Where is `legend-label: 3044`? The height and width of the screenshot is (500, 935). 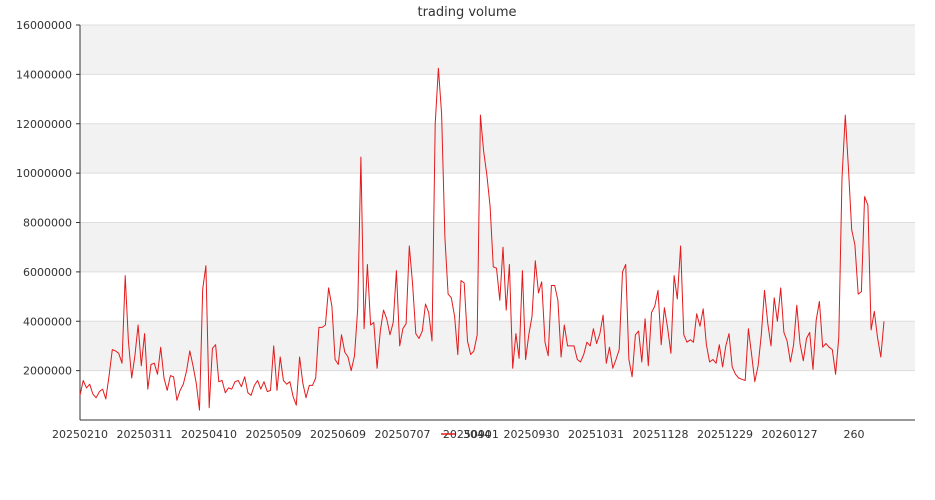 legend-label: 3044 is located at coordinates (477, 434).